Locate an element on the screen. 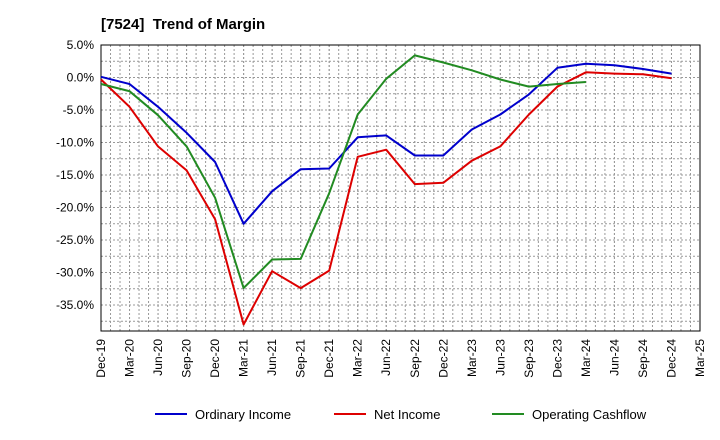 The image size is (720, 440). x-tick-label: Dec-22 is located at coordinates (443, 358).